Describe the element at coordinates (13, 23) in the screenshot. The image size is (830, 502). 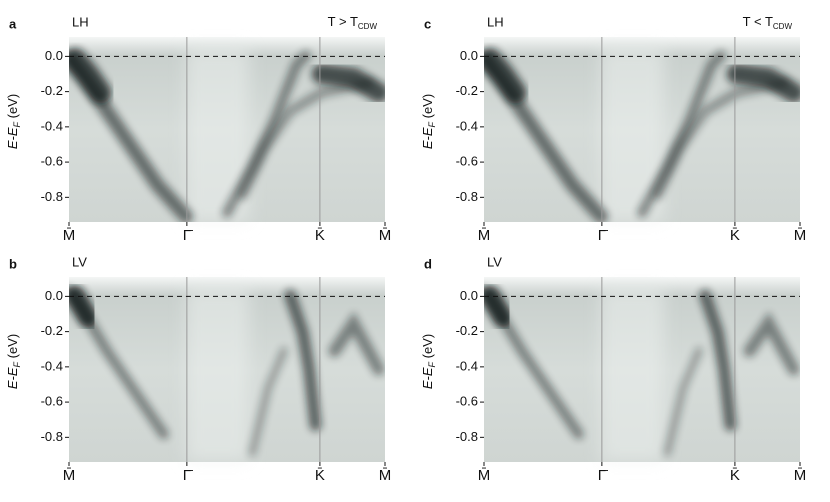
I see `panel-letter: a` at that location.